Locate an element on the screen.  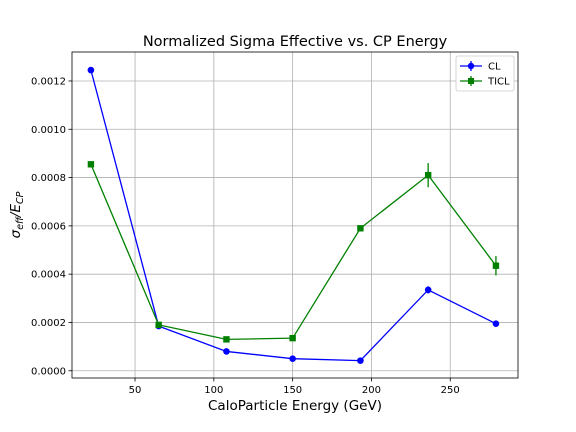
legend-label-cl: CL is located at coordinates (494, 67).